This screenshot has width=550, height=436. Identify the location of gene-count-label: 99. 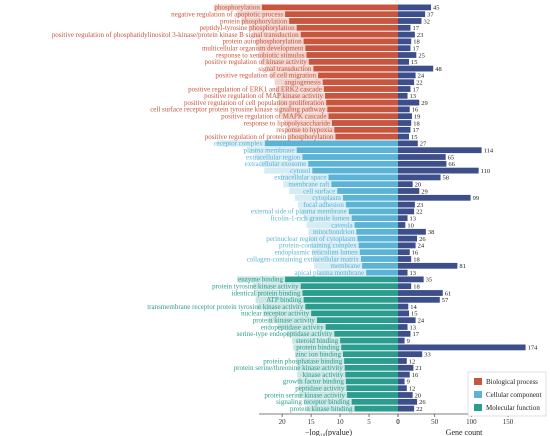
(476, 198).